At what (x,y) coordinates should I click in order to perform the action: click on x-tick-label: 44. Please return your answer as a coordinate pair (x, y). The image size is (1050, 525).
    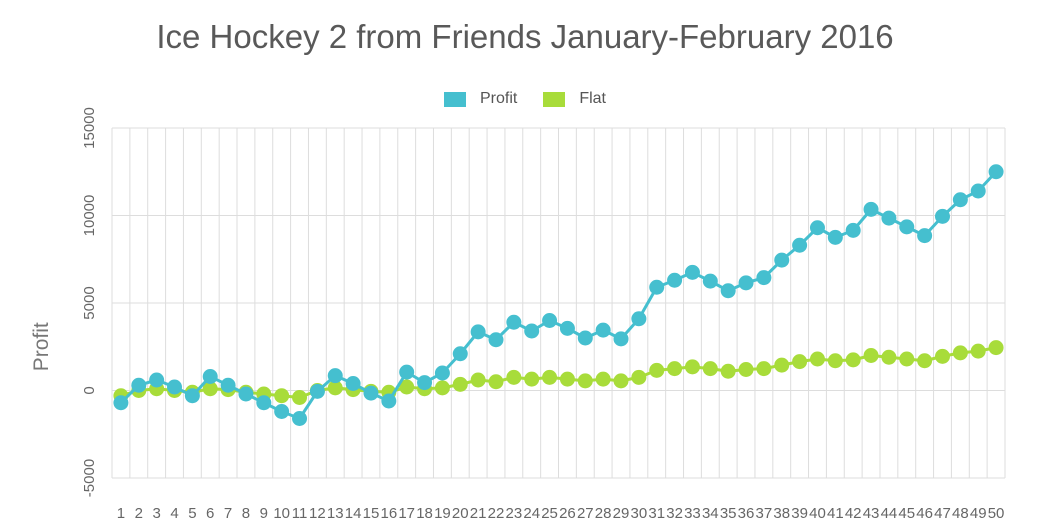
    Looking at the image, I should click on (889, 513).